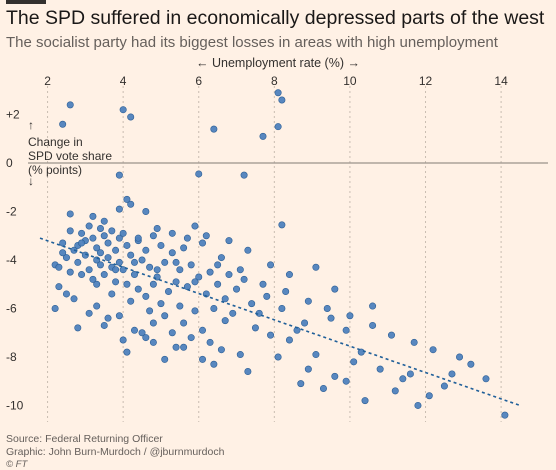  What do you see at coordinates (9, 163) in the screenshot?
I see `y-tick-label: 0` at bounding box center [9, 163].